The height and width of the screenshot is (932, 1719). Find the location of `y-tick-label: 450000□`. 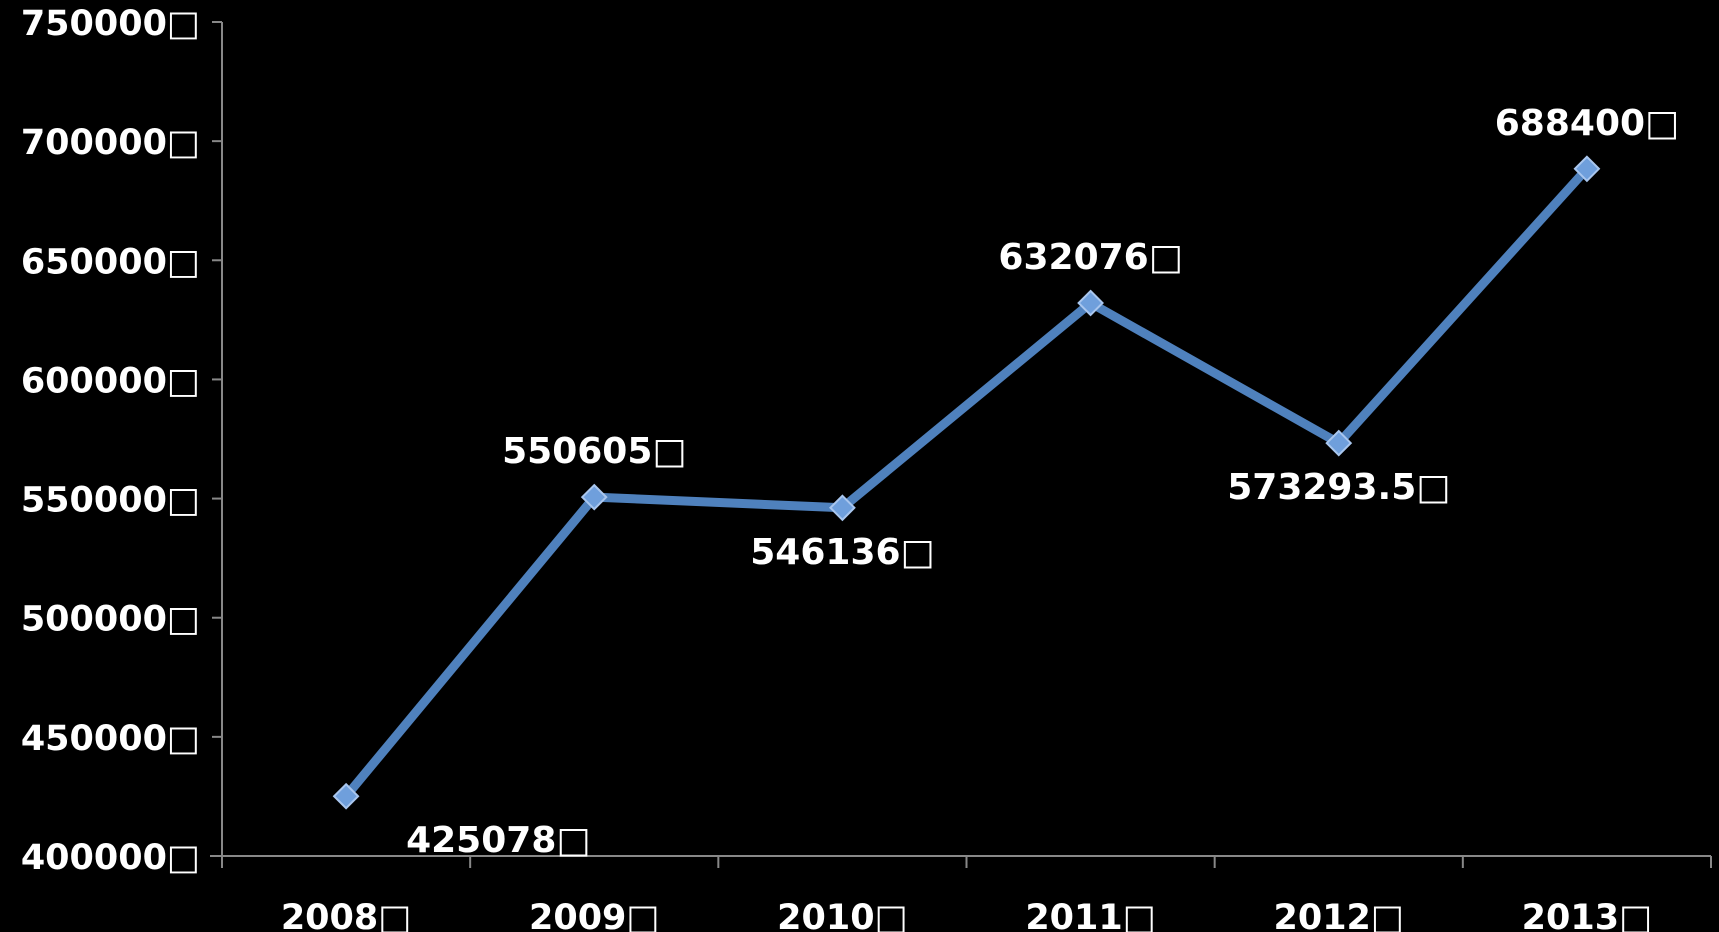

y-tick-label: 450000□ is located at coordinates (110, 739).